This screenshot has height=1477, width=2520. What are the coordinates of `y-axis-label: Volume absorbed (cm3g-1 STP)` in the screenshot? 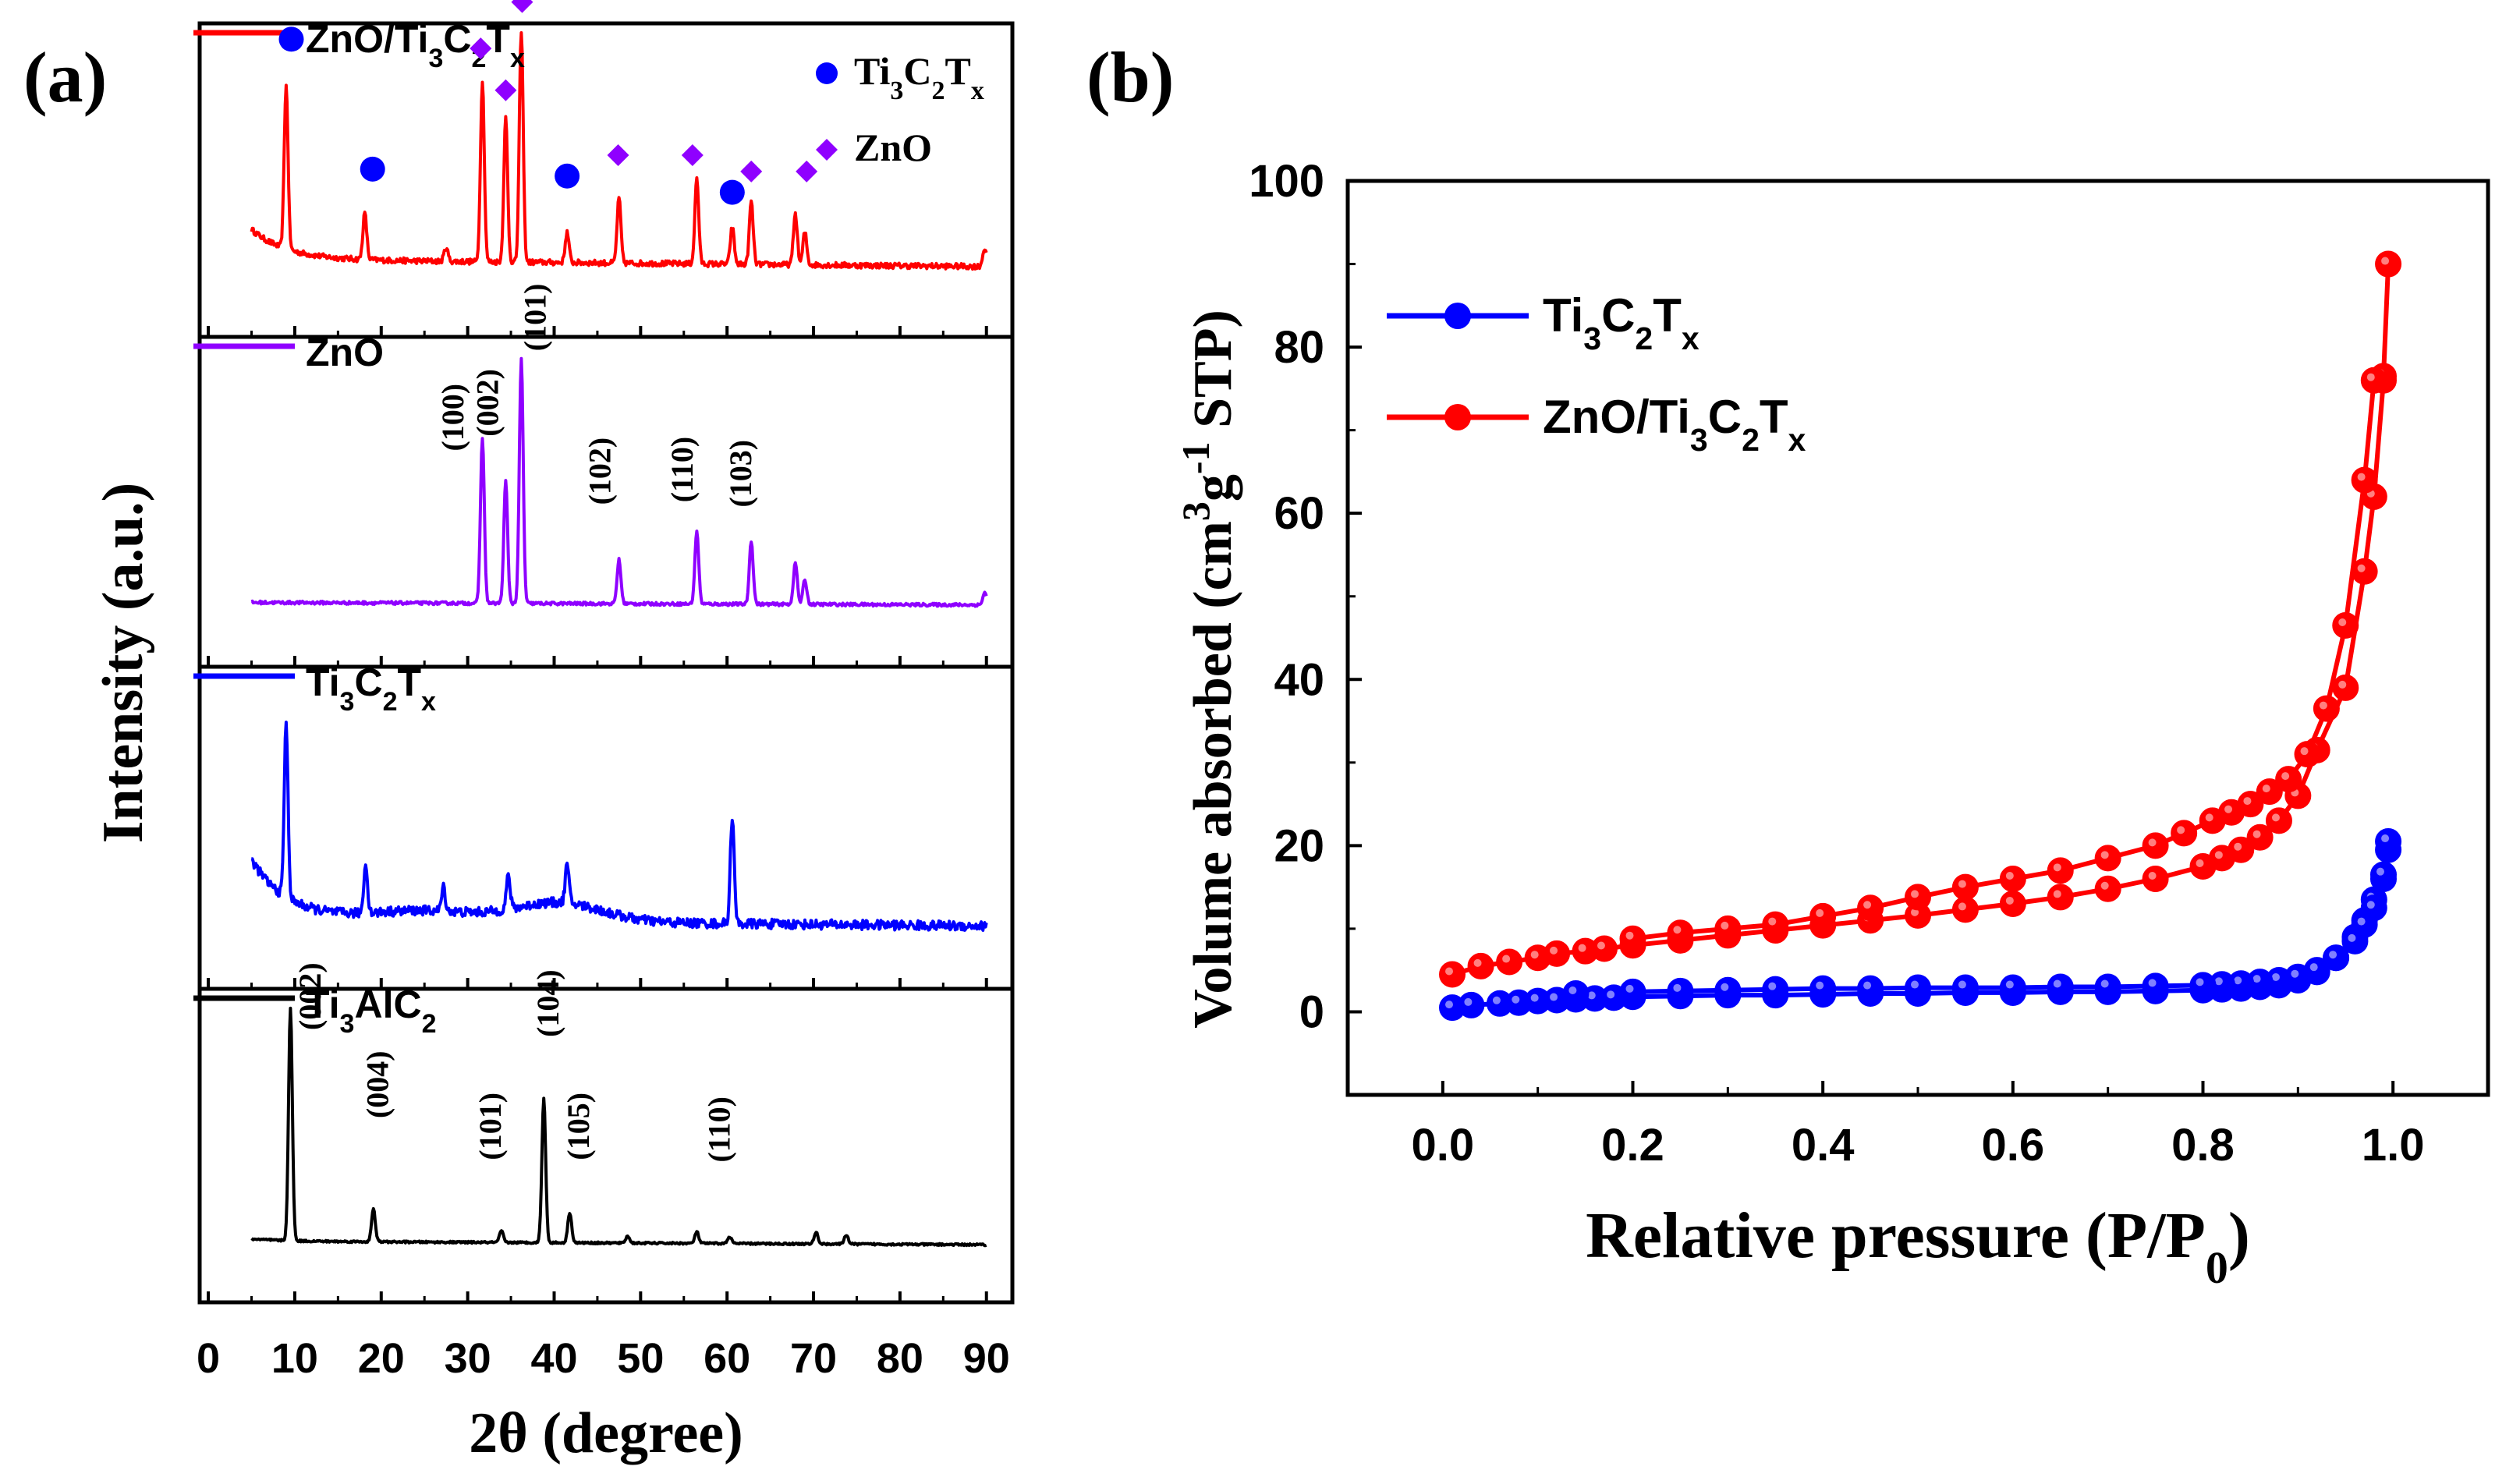 It's located at (1209, 669).